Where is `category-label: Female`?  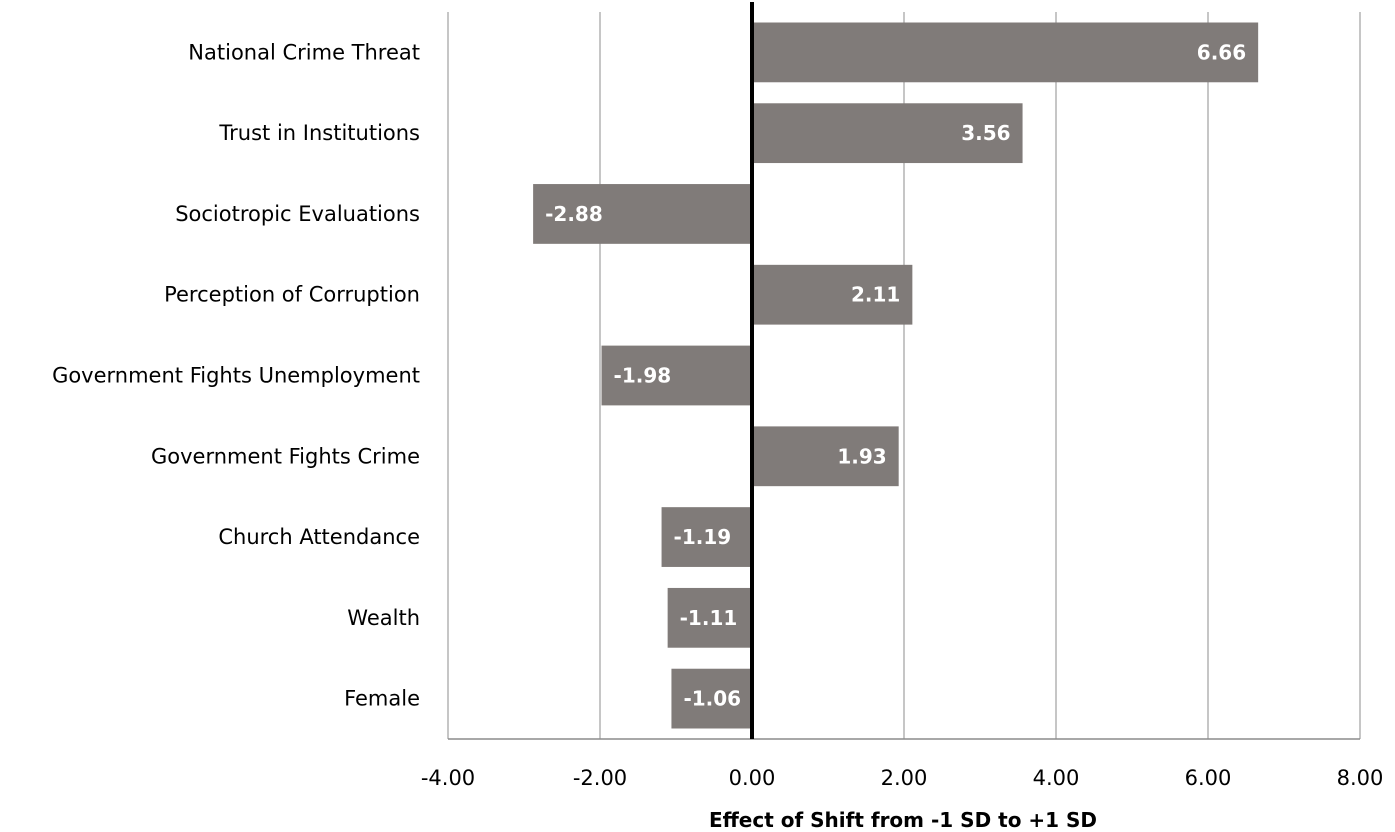 category-label: Female is located at coordinates (382, 699).